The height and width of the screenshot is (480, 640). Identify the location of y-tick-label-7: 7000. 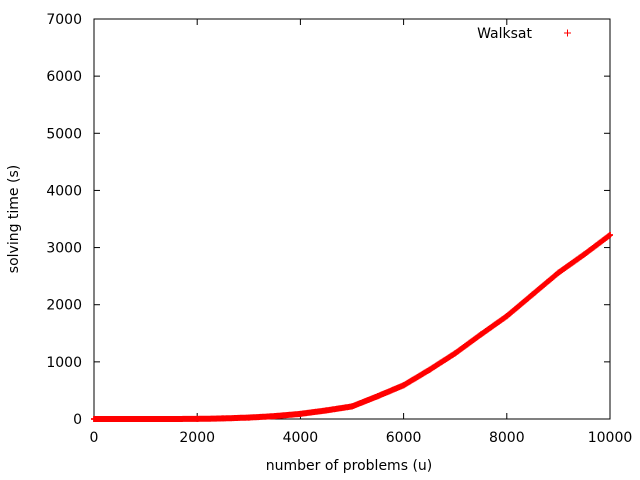
(64, 20).